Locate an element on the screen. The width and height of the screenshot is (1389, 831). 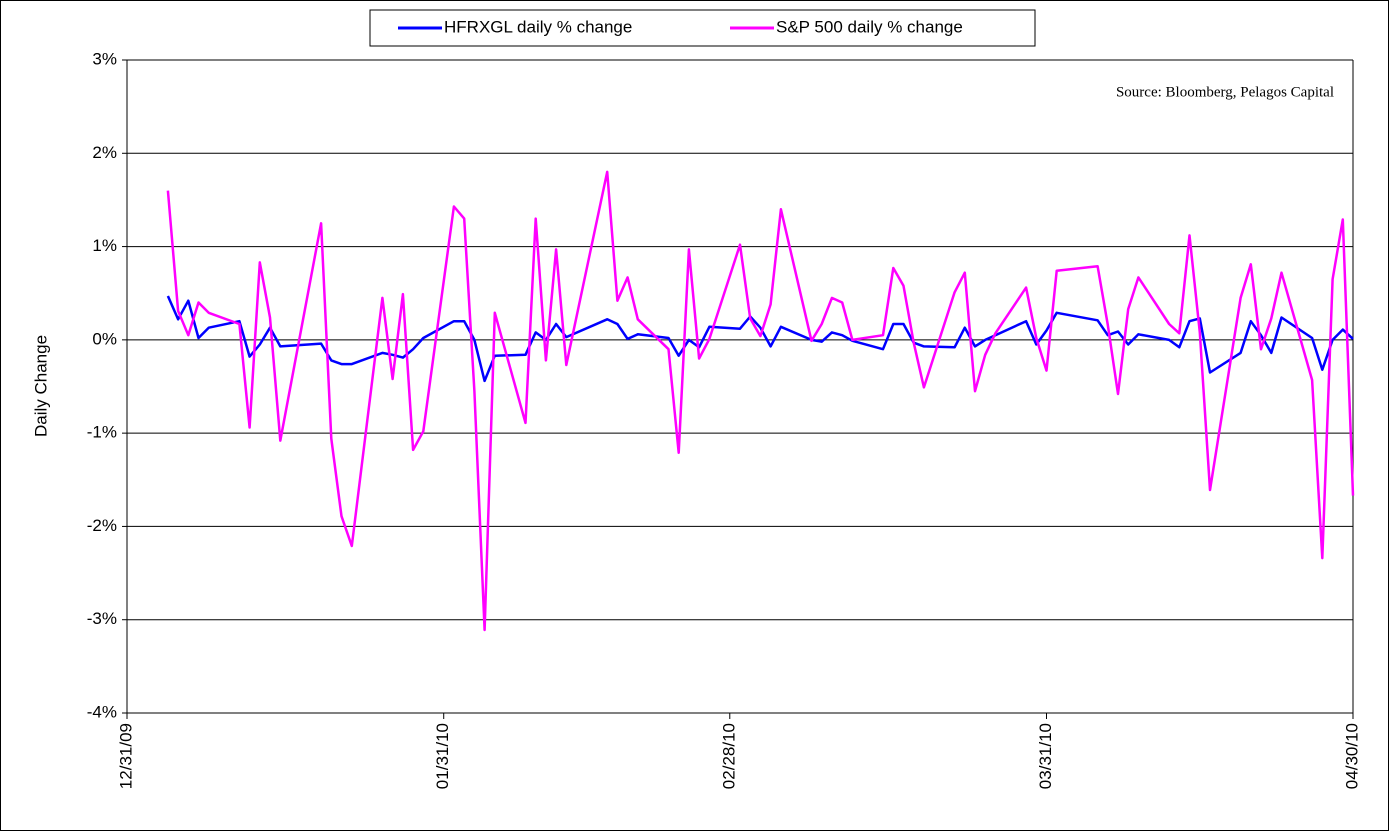
legend-box is located at coordinates (702, 28).